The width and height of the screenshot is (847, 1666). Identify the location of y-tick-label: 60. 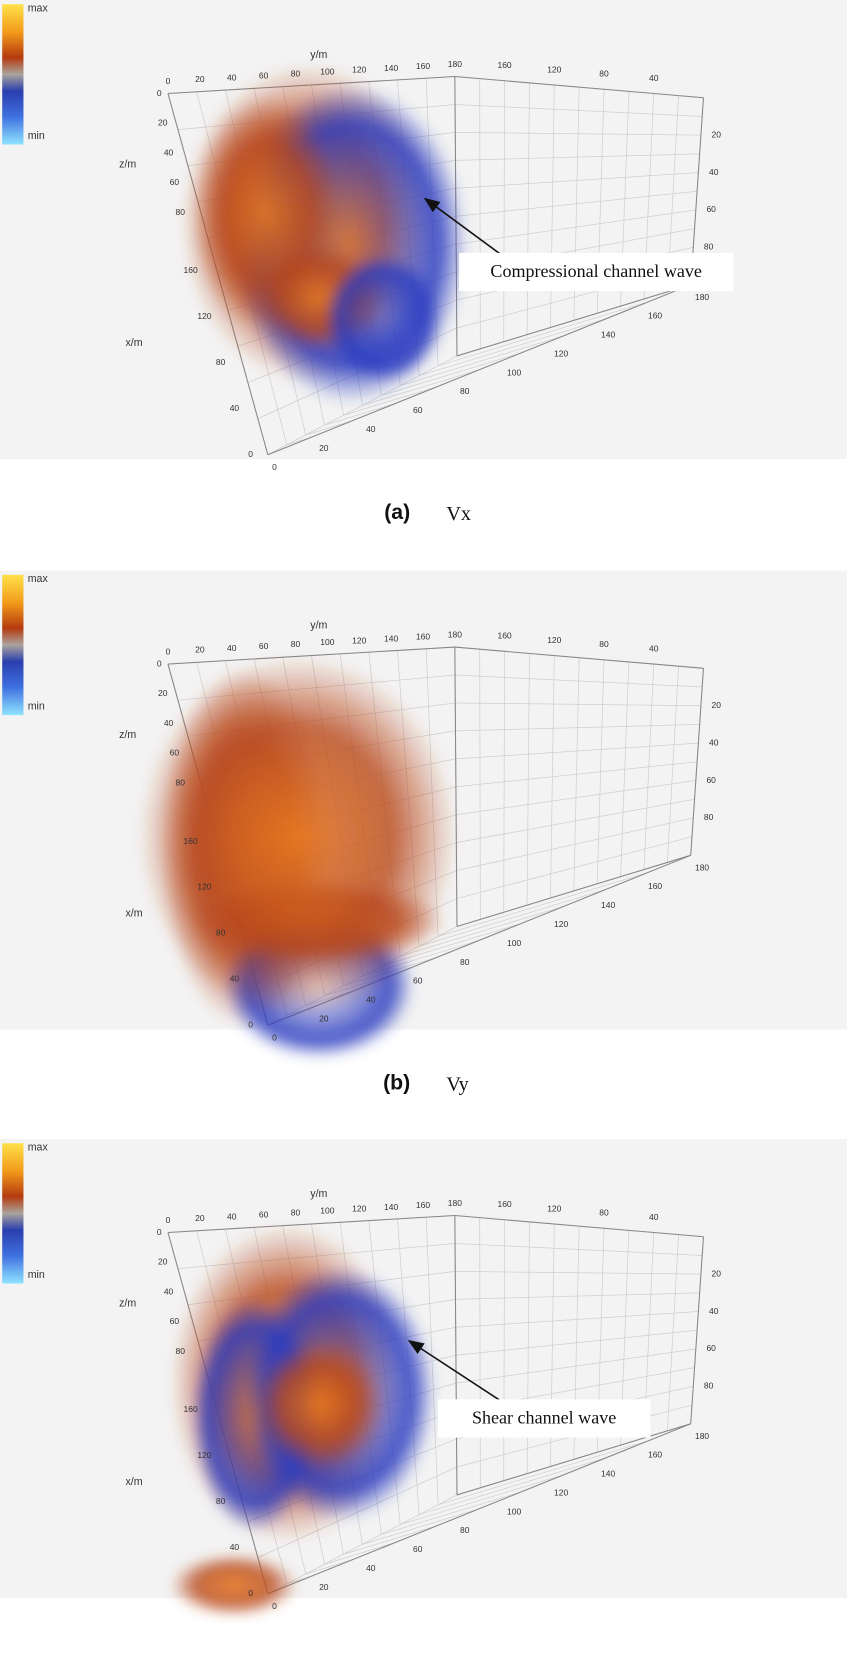
(264, 646).